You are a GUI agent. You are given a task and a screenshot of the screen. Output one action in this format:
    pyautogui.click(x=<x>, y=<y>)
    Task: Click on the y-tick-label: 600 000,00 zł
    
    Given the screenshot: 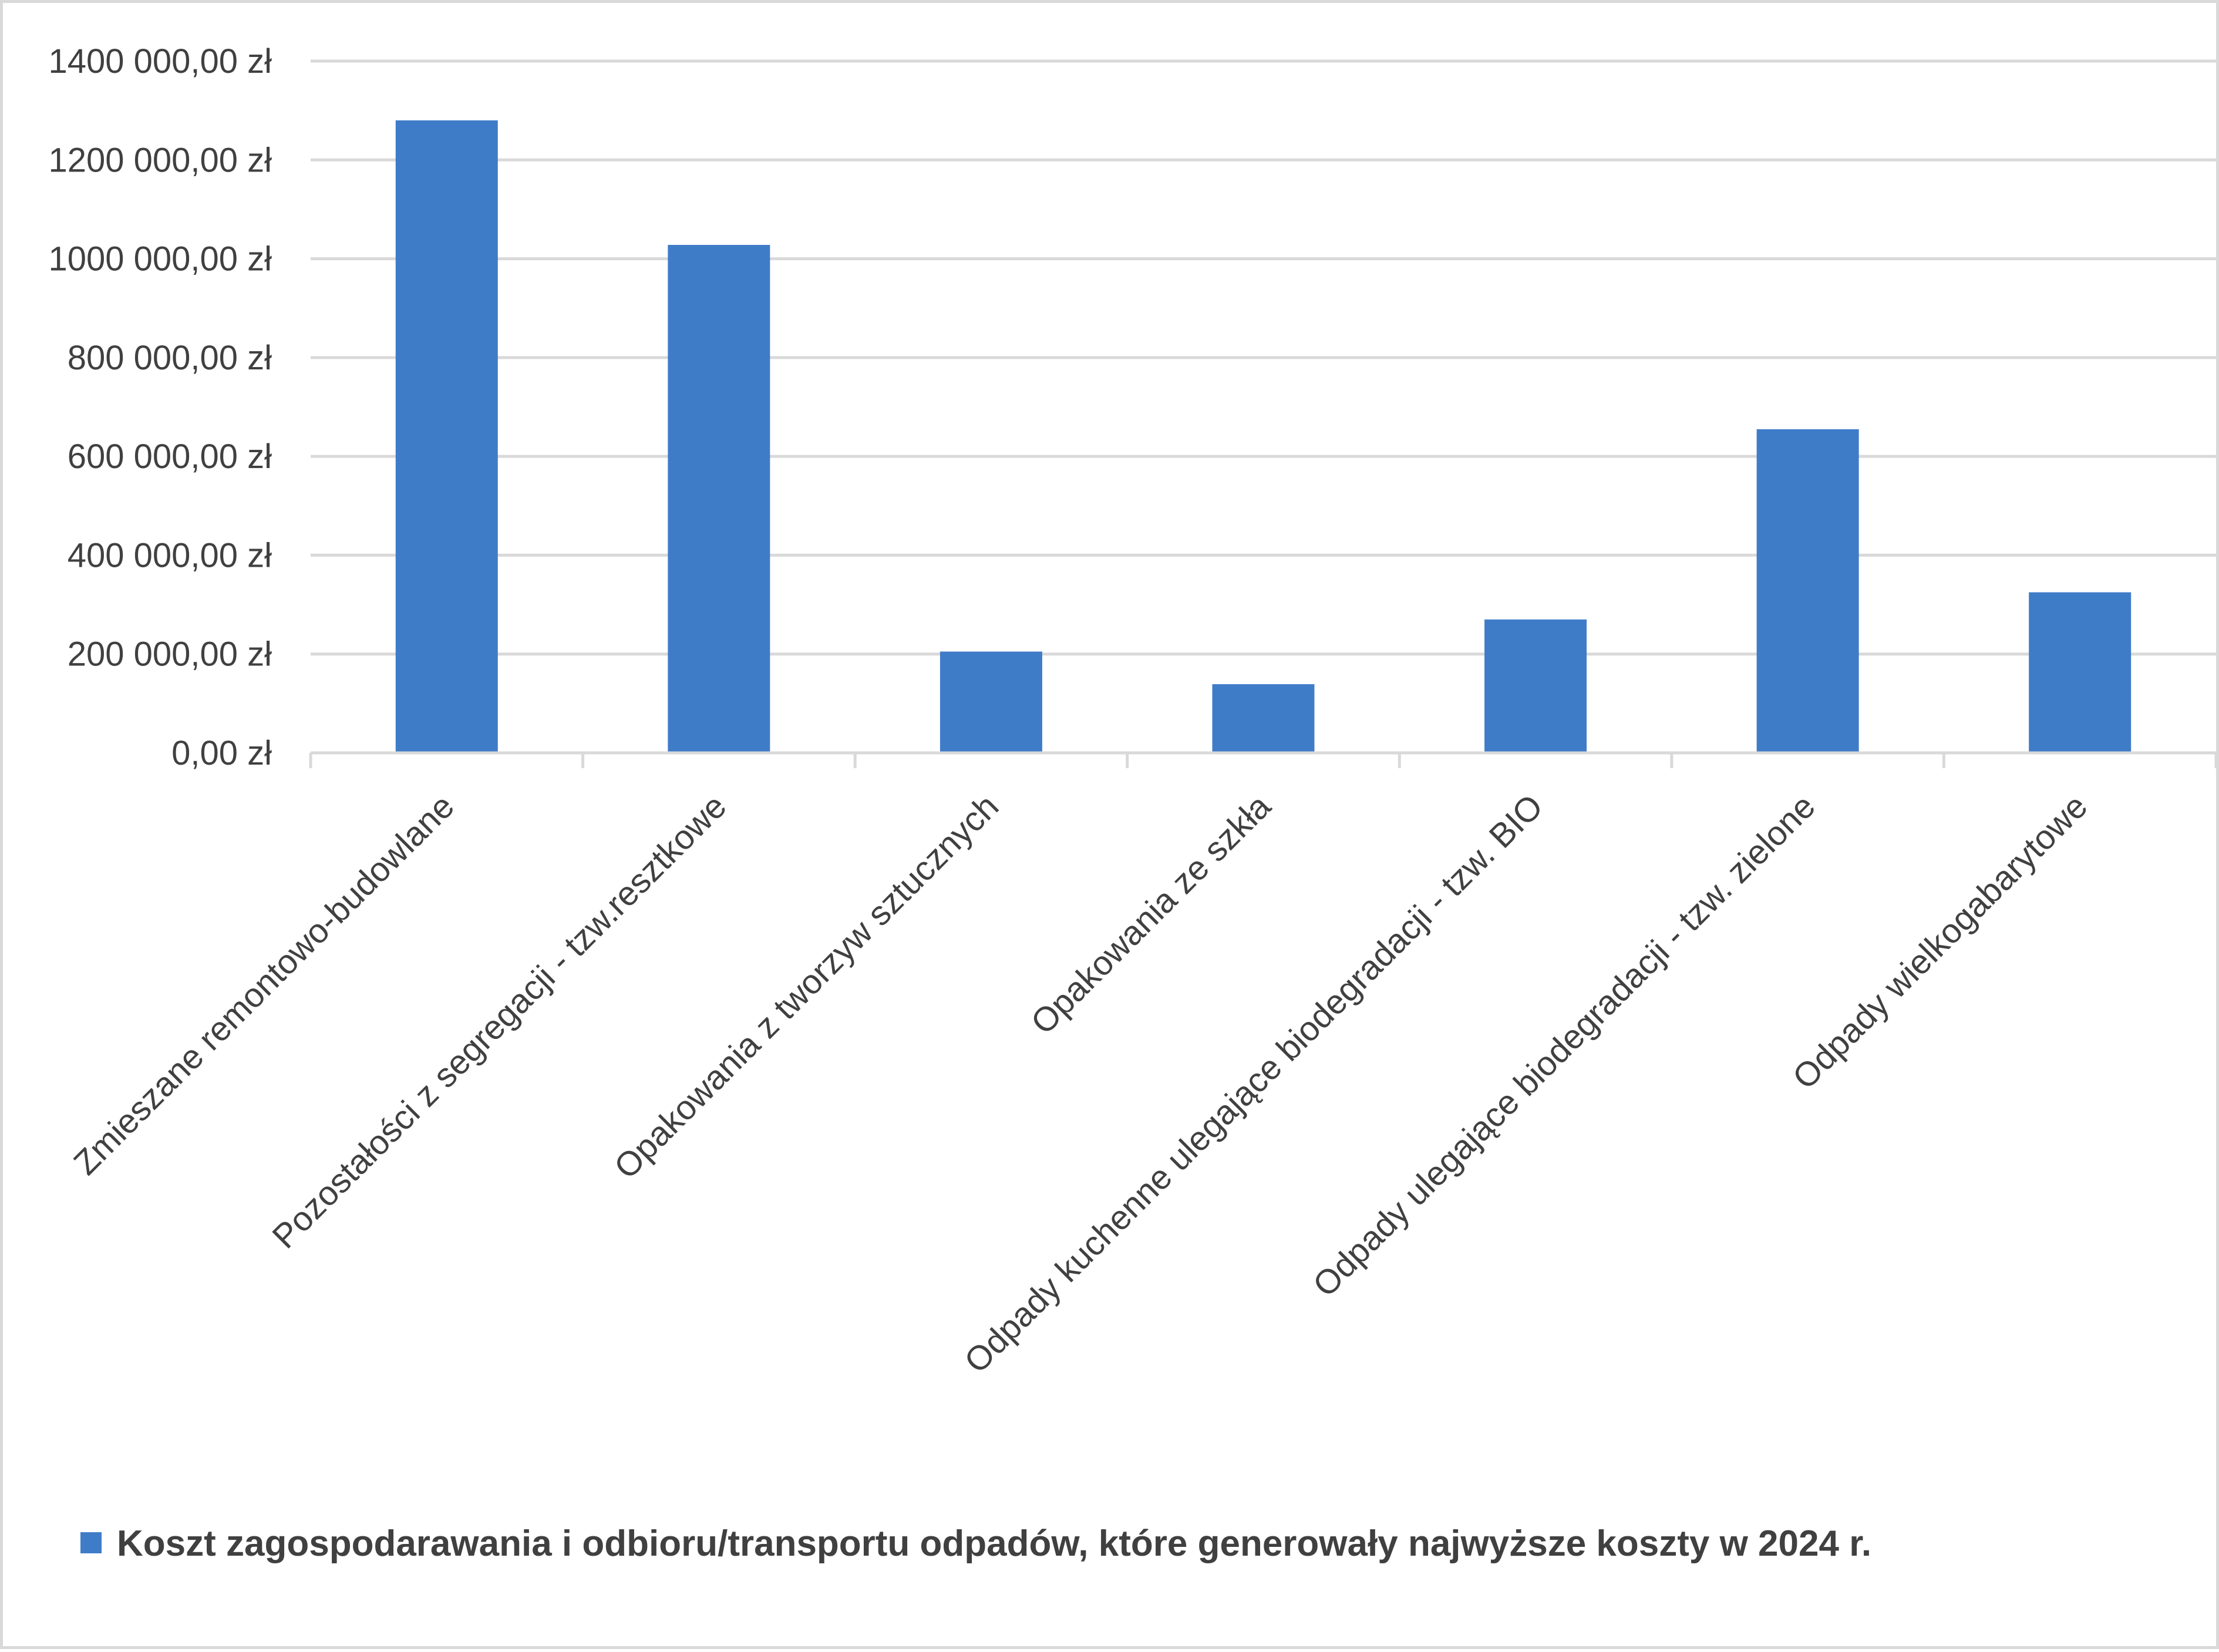 What is the action you would take?
    pyautogui.click(x=170, y=457)
    